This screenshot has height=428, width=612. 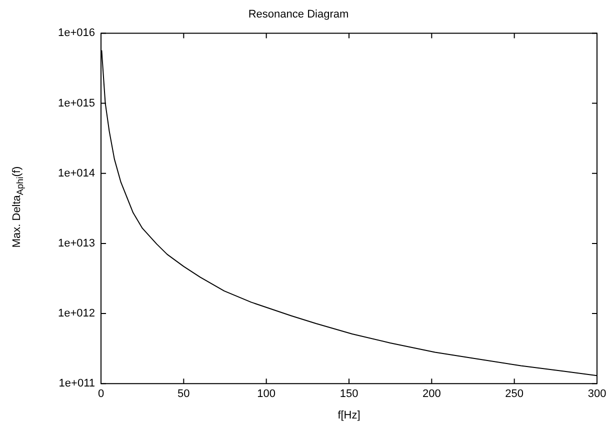 I want to click on x-tick-label: 150, so click(x=349, y=394).